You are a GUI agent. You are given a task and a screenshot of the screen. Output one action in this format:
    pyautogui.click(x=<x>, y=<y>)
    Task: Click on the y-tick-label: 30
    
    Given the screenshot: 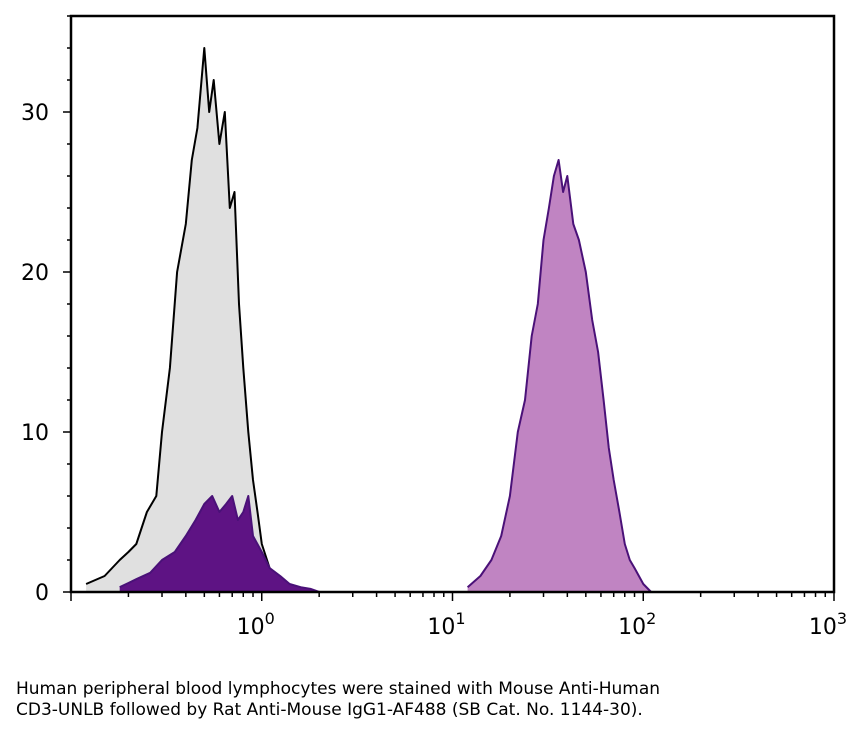 What is the action you would take?
    pyautogui.click(x=35, y=113)
    